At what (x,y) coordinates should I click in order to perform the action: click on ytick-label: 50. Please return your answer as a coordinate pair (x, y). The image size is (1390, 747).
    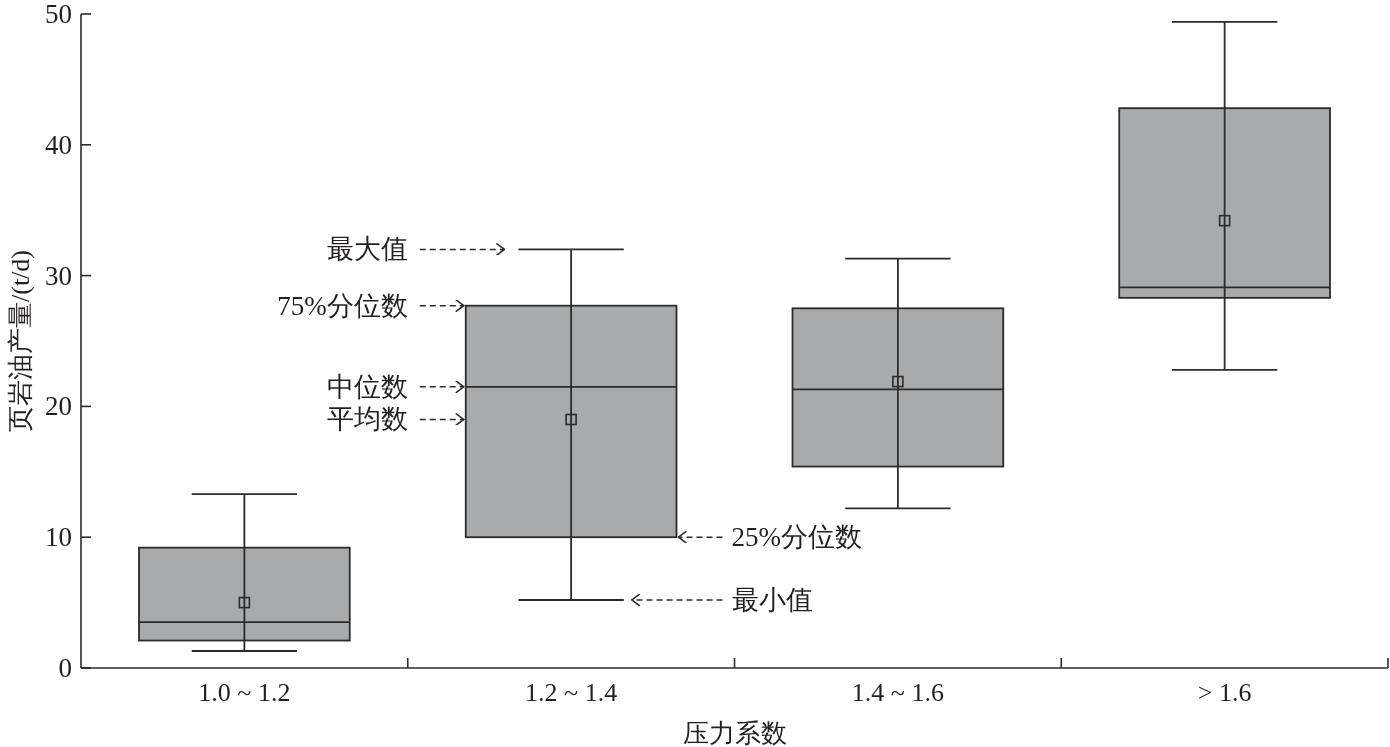
    Looking at the image, I should click on (58, 14).